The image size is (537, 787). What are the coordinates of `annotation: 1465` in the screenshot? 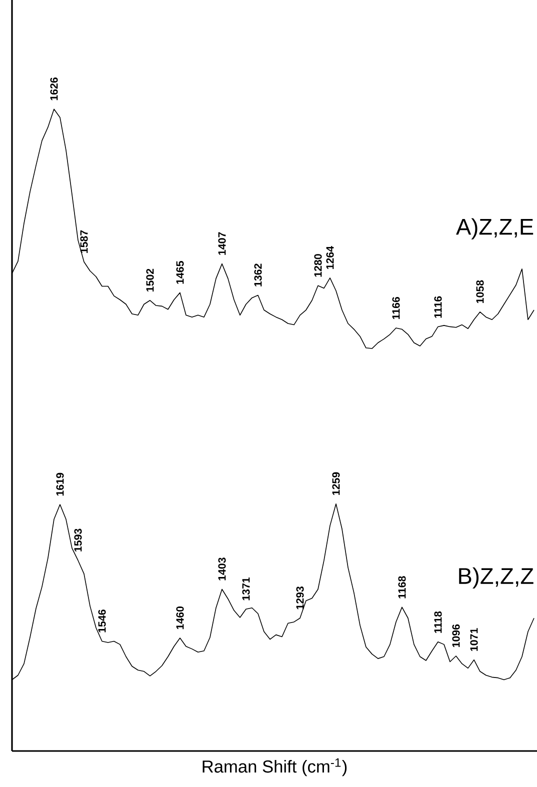 It's located at (180, 272).